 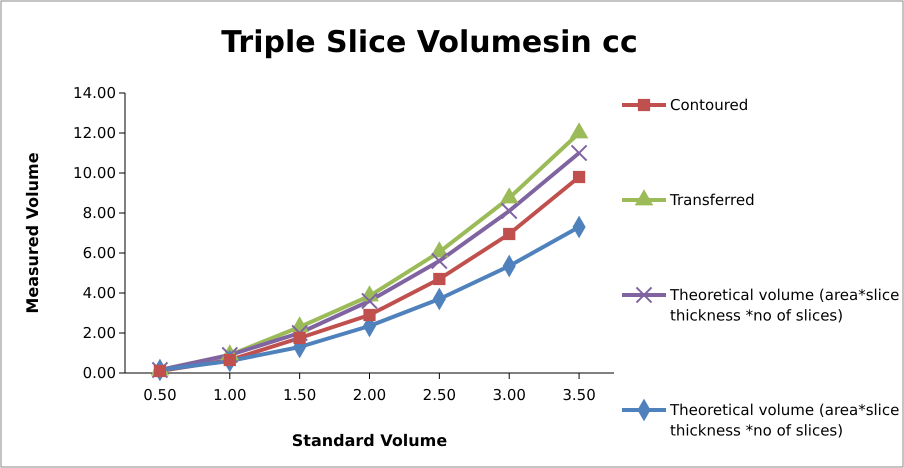 What do you see at coordinates (94, 133) in the screenshot?
I see `y-tick-label: 12.00` at bounding box center [94, 133].